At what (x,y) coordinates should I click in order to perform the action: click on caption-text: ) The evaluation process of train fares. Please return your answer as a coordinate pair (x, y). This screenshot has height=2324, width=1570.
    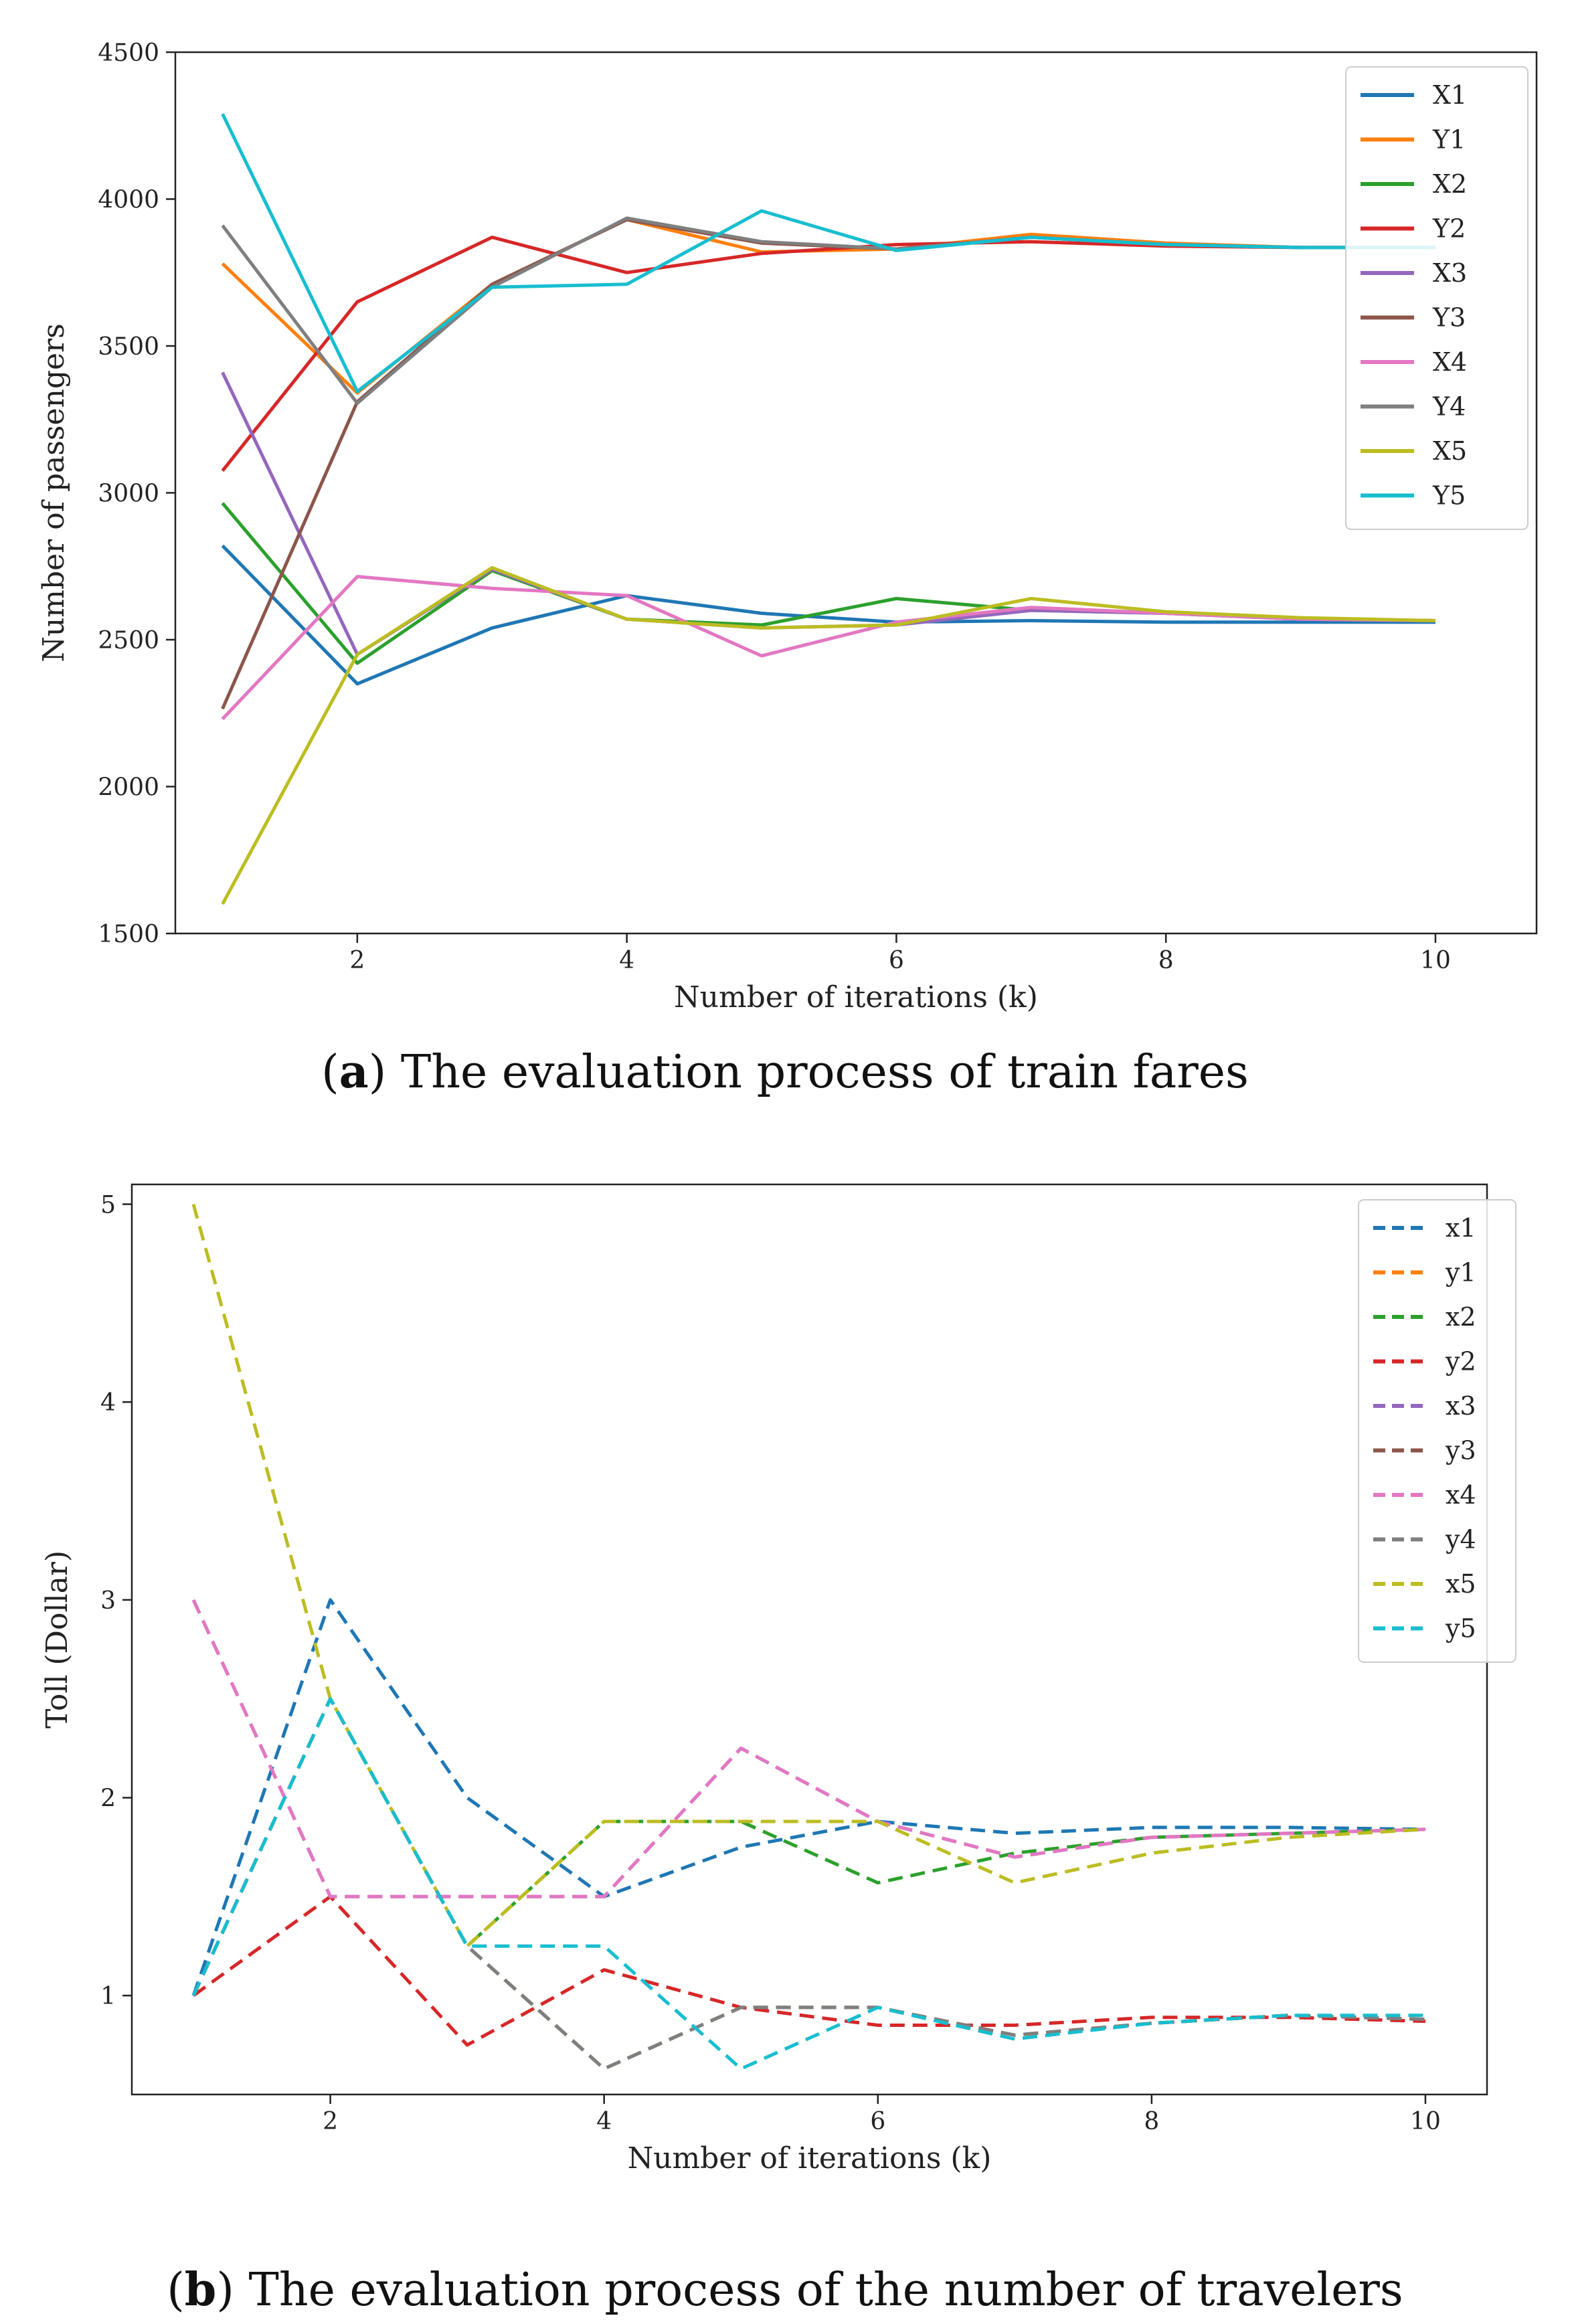
    Looking at the image, I should click on (809, 1072).